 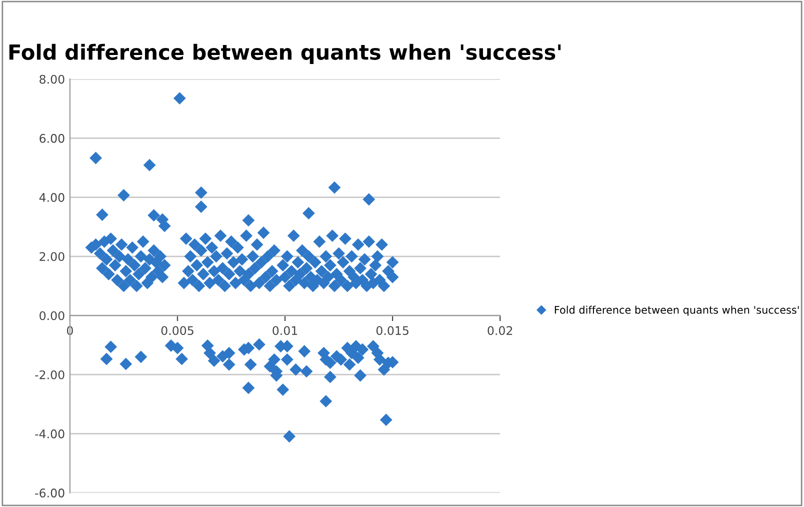 What do you see at coordinates (676, 311) in the screenshot?
I see `legend-label: Fold difference between quants when 'success'` at bounding box center [676, 311].